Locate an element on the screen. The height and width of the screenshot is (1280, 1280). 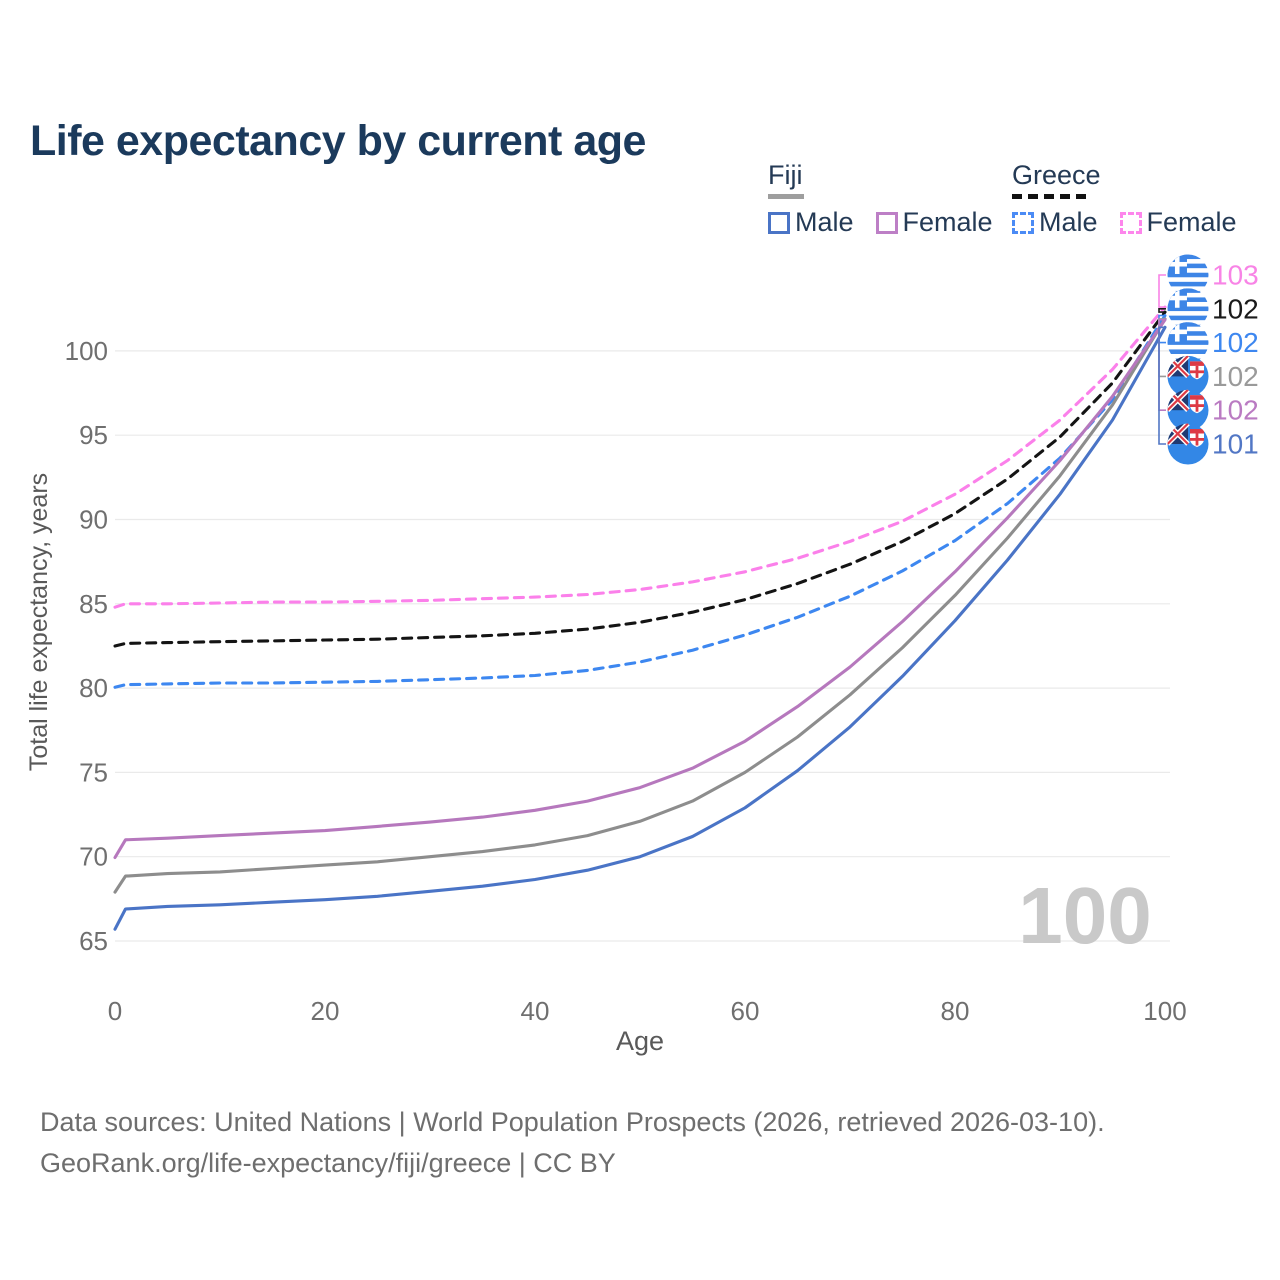
y-tick-label: 70 is located at coordinates (93, 857).